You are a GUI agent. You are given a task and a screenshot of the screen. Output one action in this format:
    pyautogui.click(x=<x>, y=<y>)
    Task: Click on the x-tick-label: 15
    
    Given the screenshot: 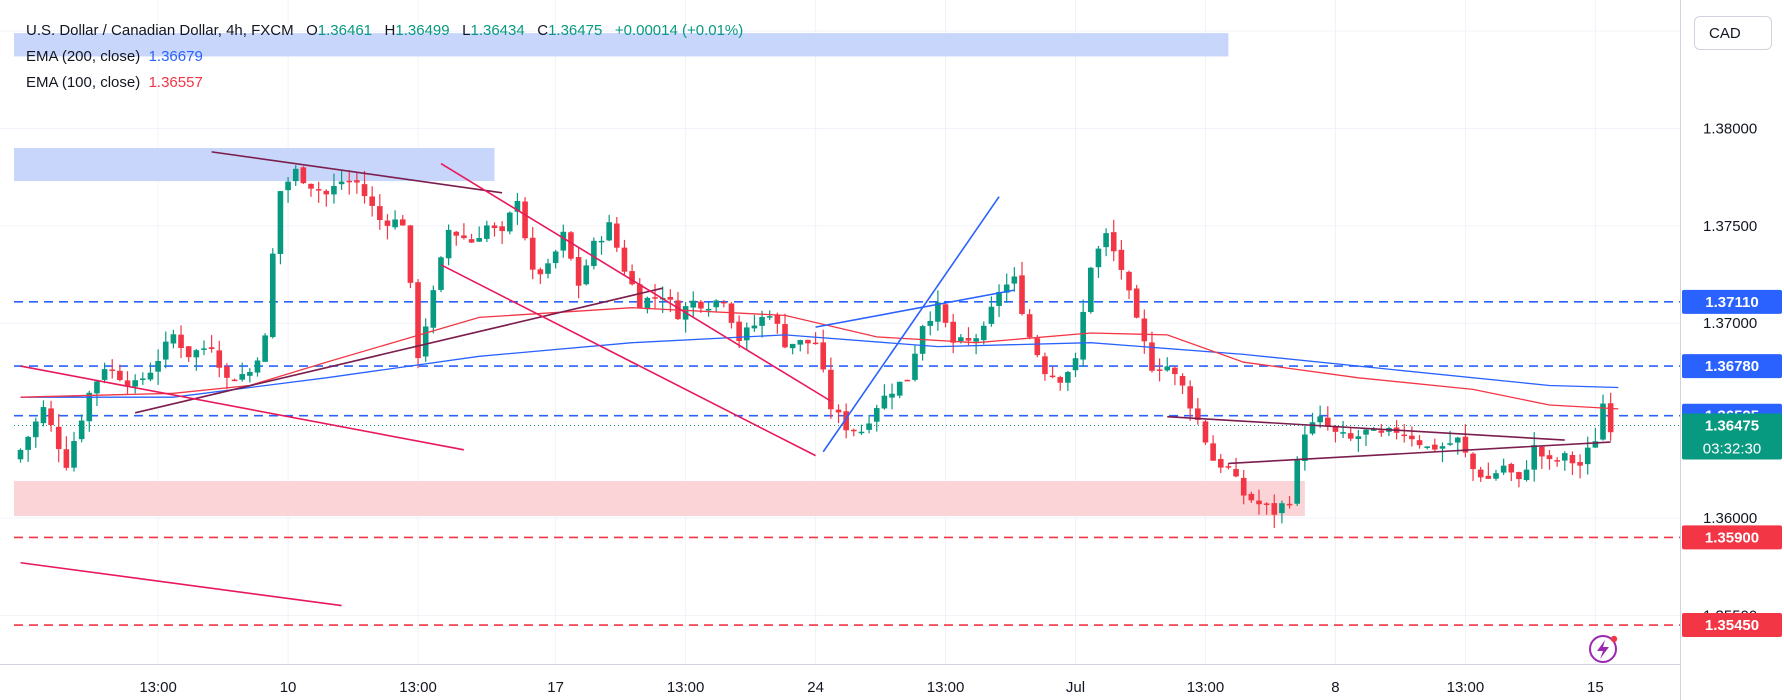 What is the action you would take?
    pyautogui.click(x=1595, y=687)
    